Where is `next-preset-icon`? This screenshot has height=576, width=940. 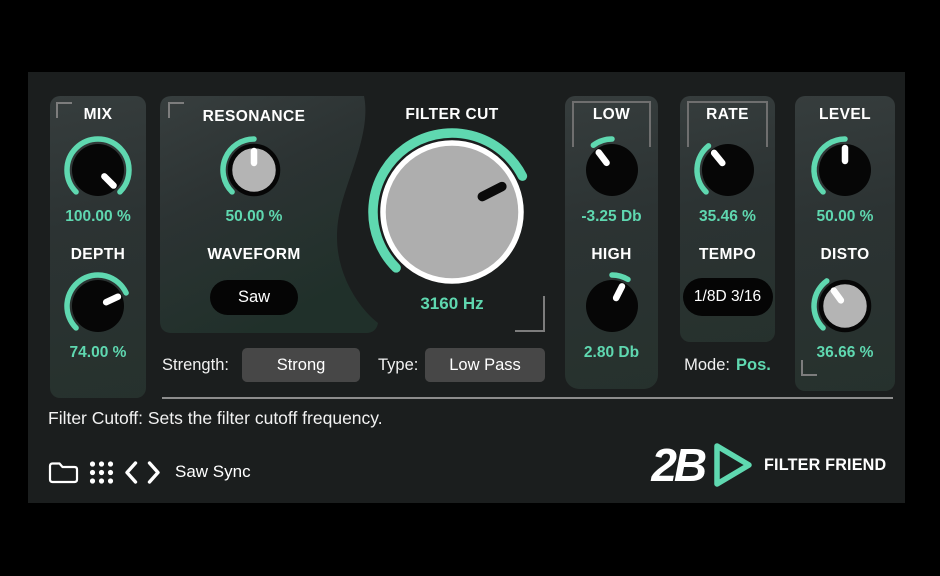 next-preset-icon is located at coordinates (154, 472).